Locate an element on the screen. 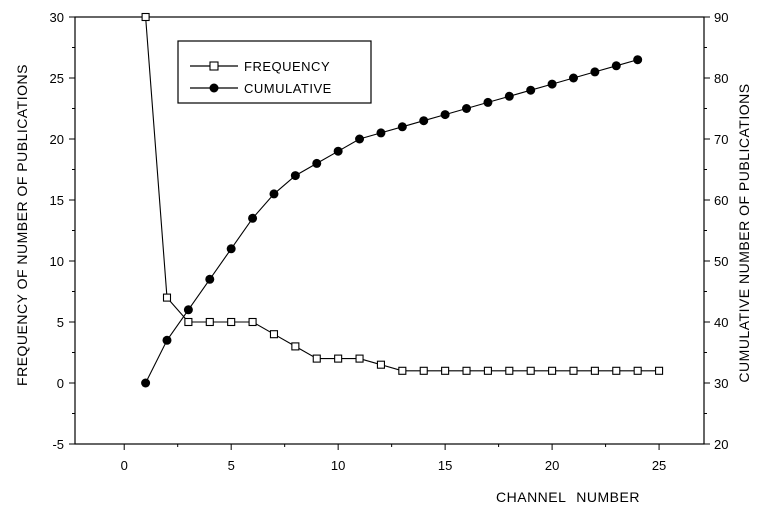 The width and height of the screenshot is (762, 513). right-y-tick-label: 50 is located at coordinates (721, 261).